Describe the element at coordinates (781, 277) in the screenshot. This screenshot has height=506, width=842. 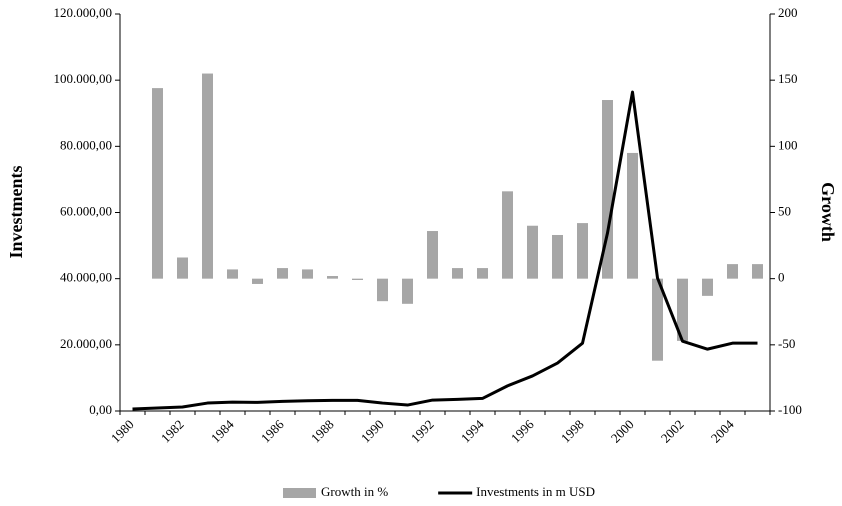
I see `y2-tick-label: 0` at that location.